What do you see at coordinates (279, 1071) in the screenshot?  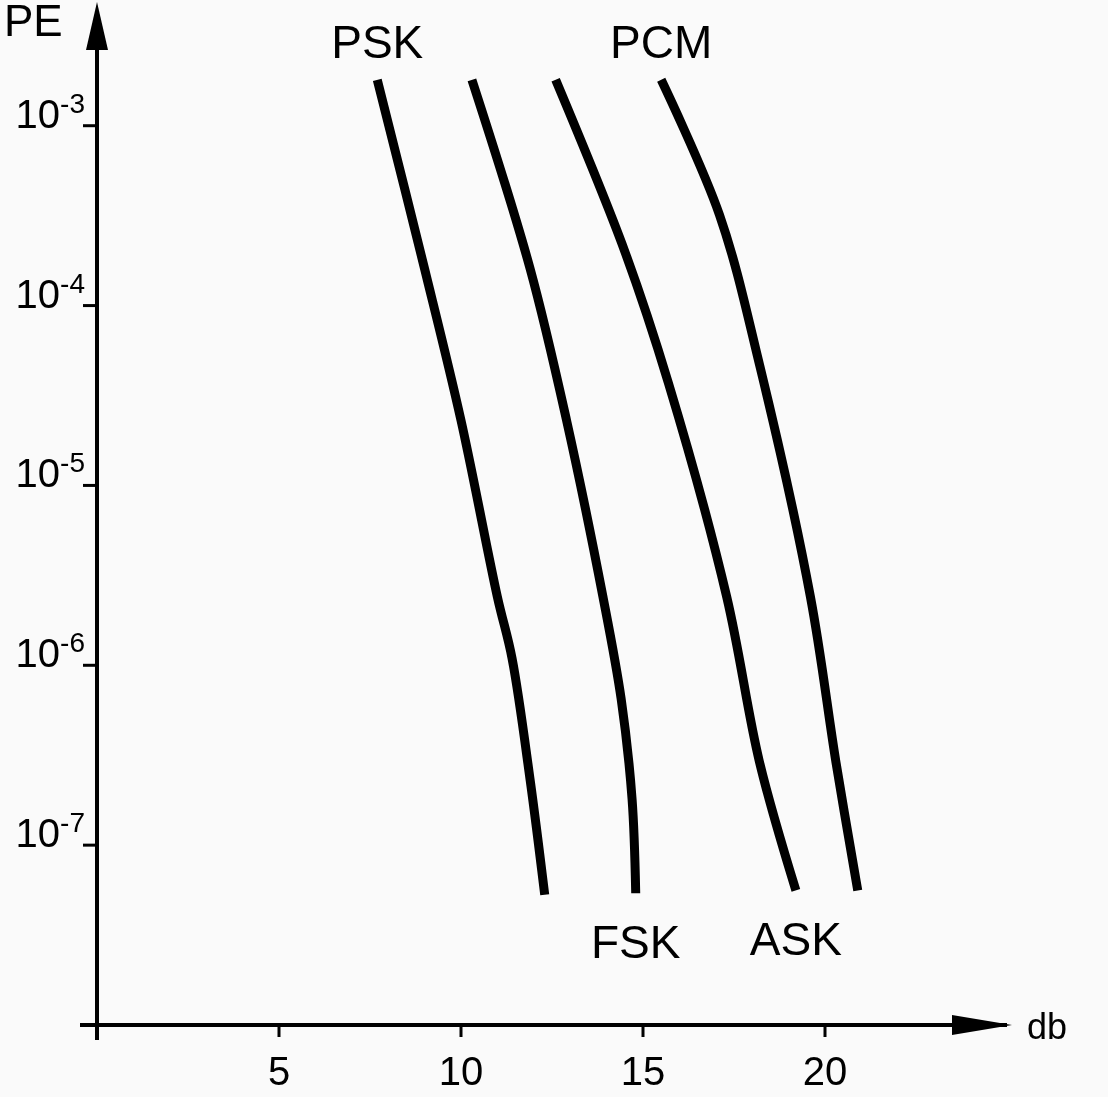 I see `x-tick-label: 5` at bounding box center [279, 1071].